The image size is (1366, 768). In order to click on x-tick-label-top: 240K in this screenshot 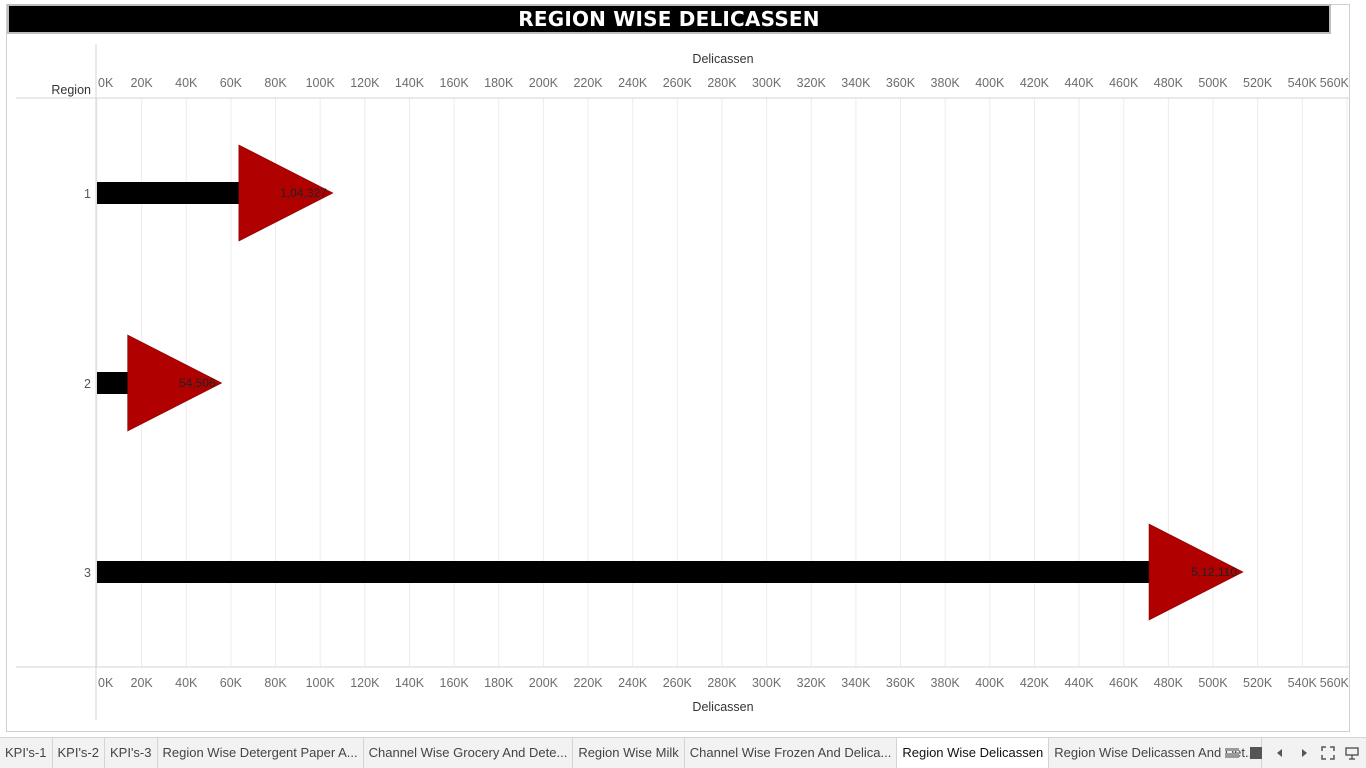, I will do `click(633, 83)`.